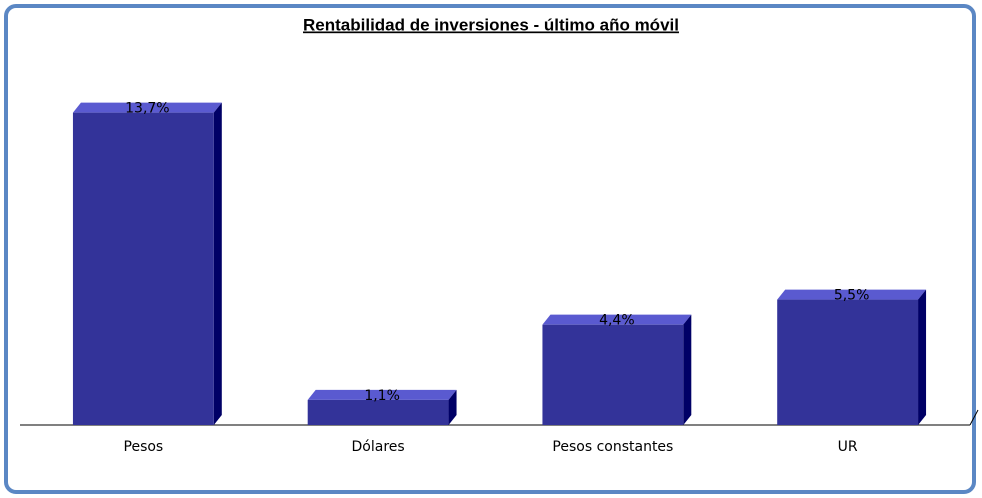  What do you see at coordinates (848, 447) in the screenshot?
I see `x-tick-label: UR` at bounding box center [848, 447].